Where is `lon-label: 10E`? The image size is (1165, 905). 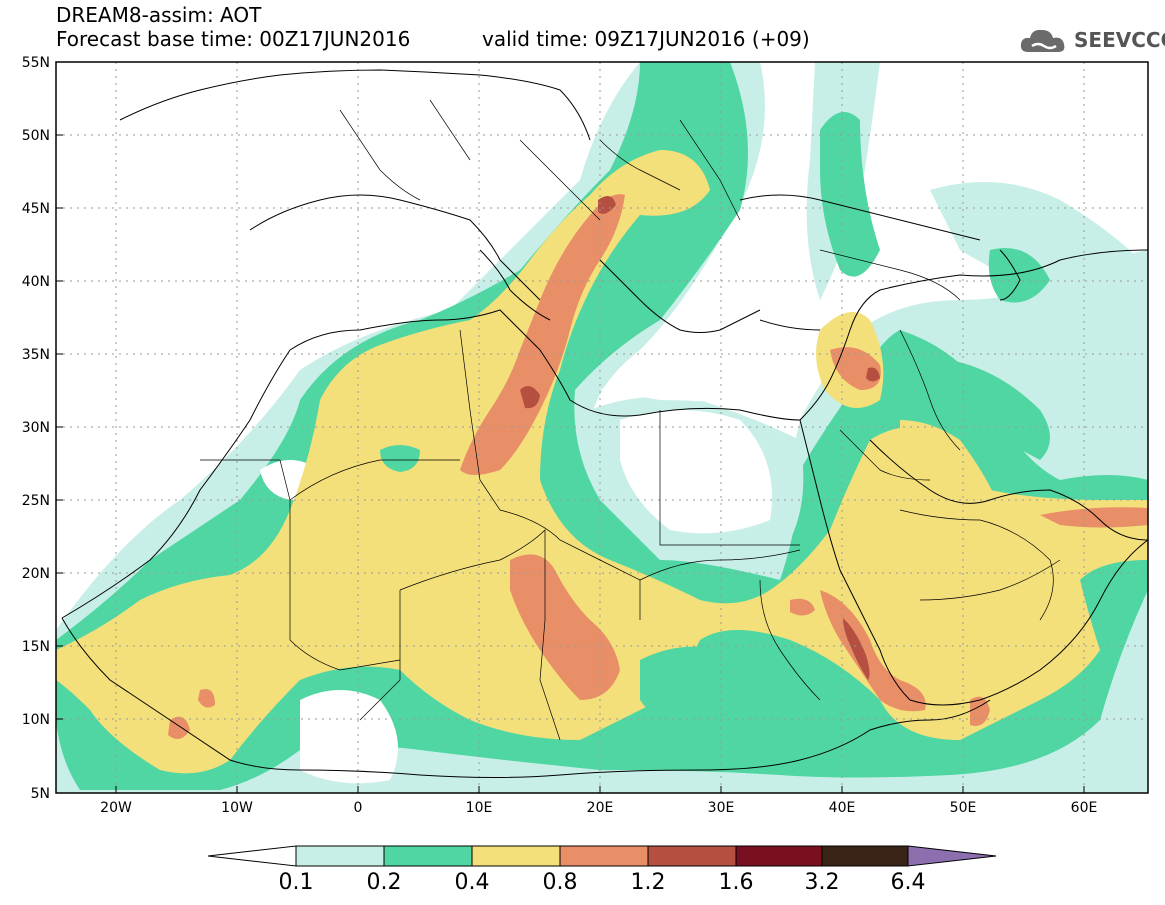 lon-label: 10E is located at coordinates (479, 808).